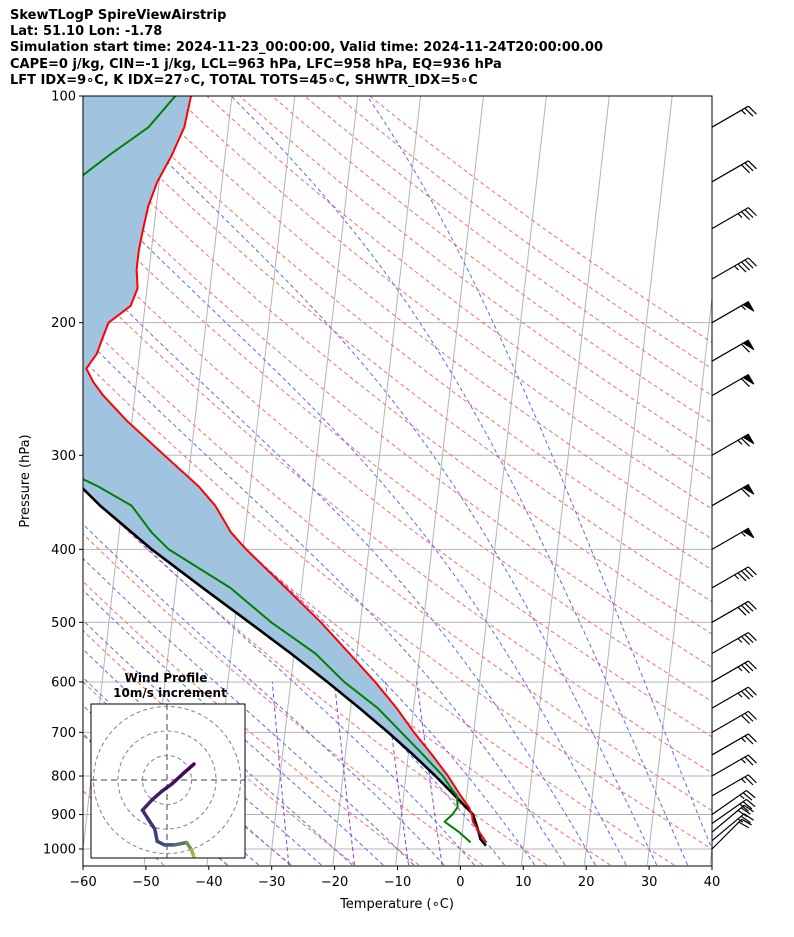 This screenshot has height=937, width=794. Describe the element at coordinates (170, 693) in the screenshot. I see `inset-subtitle: 10m/s increment` at that location.